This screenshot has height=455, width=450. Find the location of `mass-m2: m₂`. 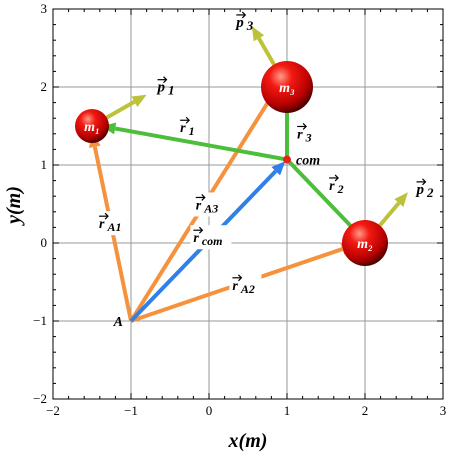

mass-m2: m₂ is located at coordinates (365, 243).